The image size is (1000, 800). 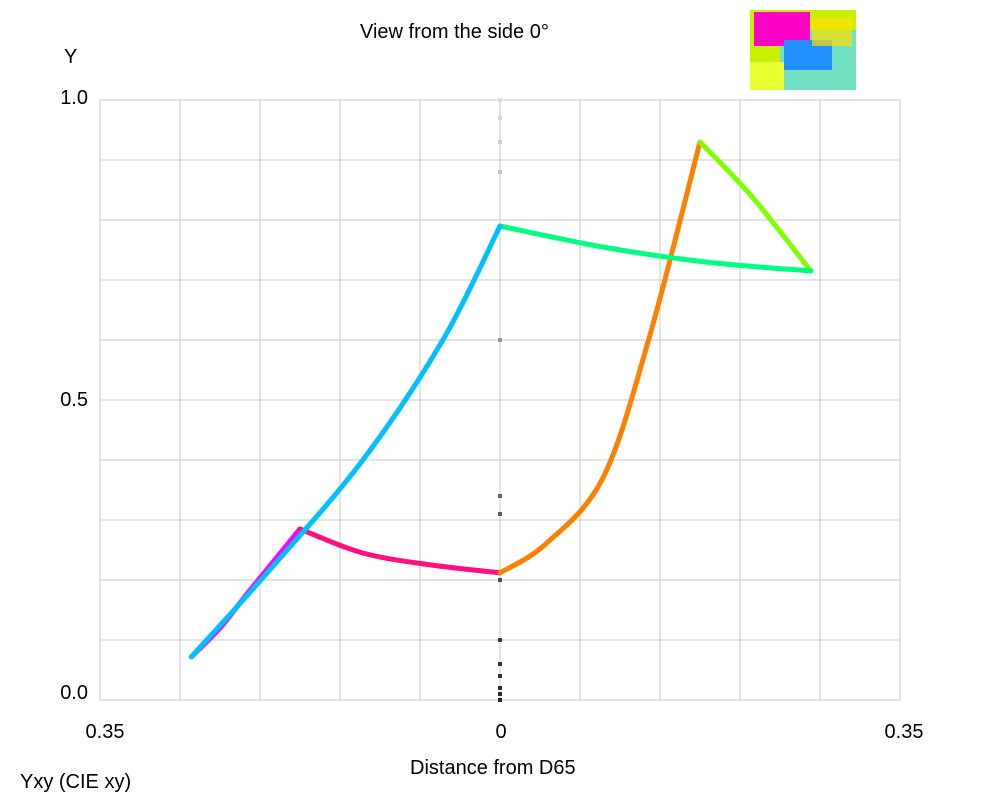 What do you see at coordinates (74, 400) in the screenshot?
I see `y-tick-label: 0.5` at bounding box center [74, 400].